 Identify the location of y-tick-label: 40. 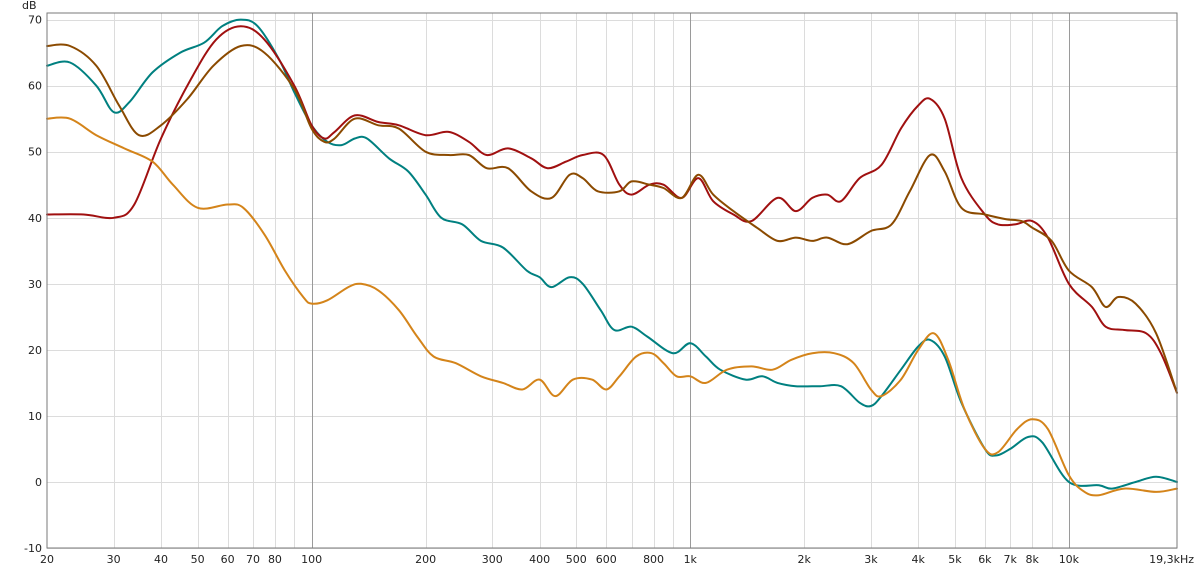
(35, 218).